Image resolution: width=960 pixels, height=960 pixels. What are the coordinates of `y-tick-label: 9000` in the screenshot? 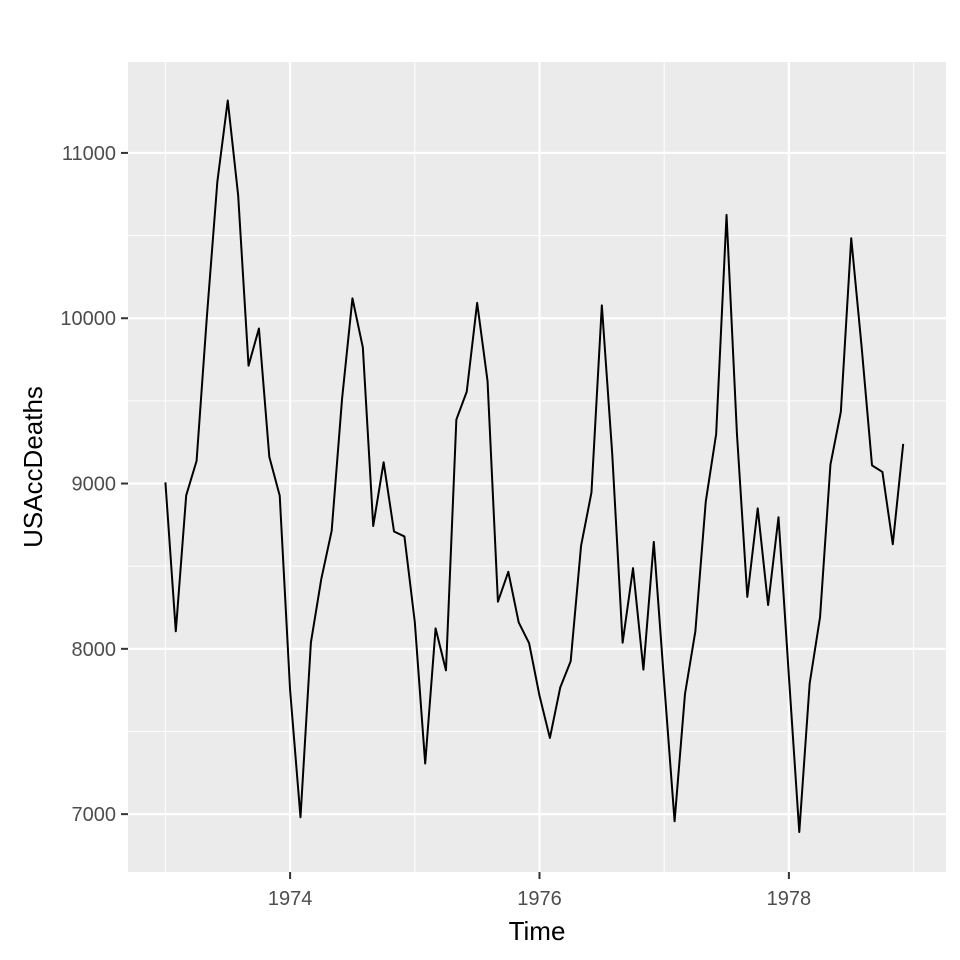 It's located at (94, 485).